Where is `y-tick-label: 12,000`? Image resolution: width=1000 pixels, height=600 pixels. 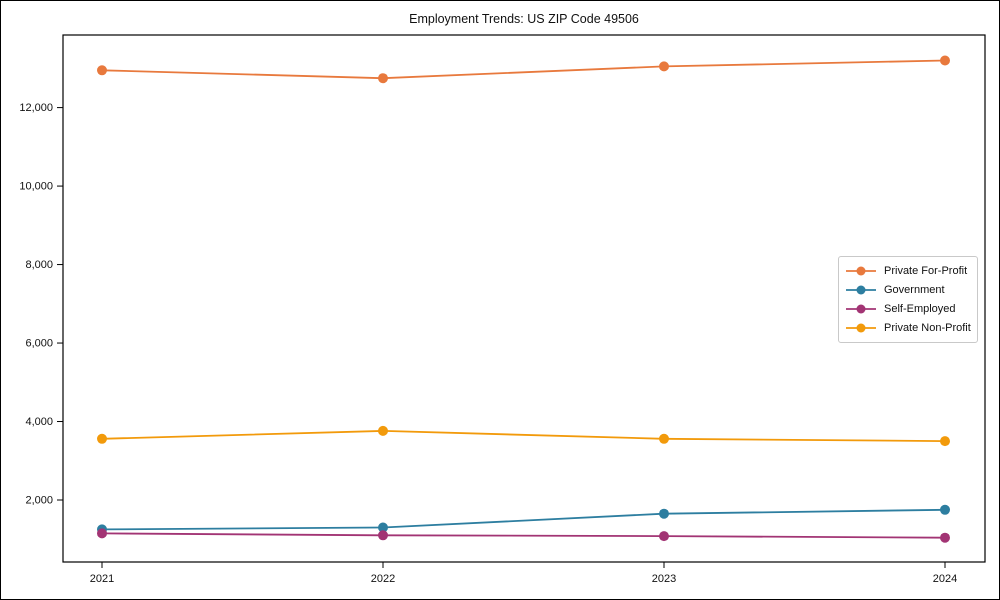 y-tick-label: 12,000 is located at coordinates (36, 108).